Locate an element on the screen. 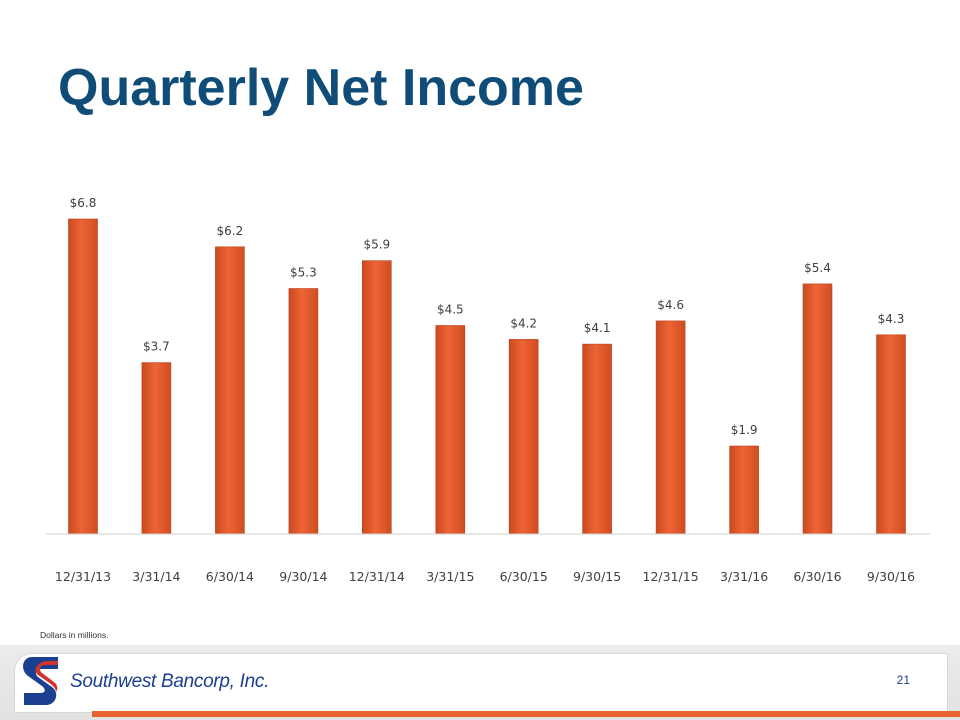 The width and height of the screenshot is (960, 720). footnote: Dollars in millions. is located at coordinates (74, 635).